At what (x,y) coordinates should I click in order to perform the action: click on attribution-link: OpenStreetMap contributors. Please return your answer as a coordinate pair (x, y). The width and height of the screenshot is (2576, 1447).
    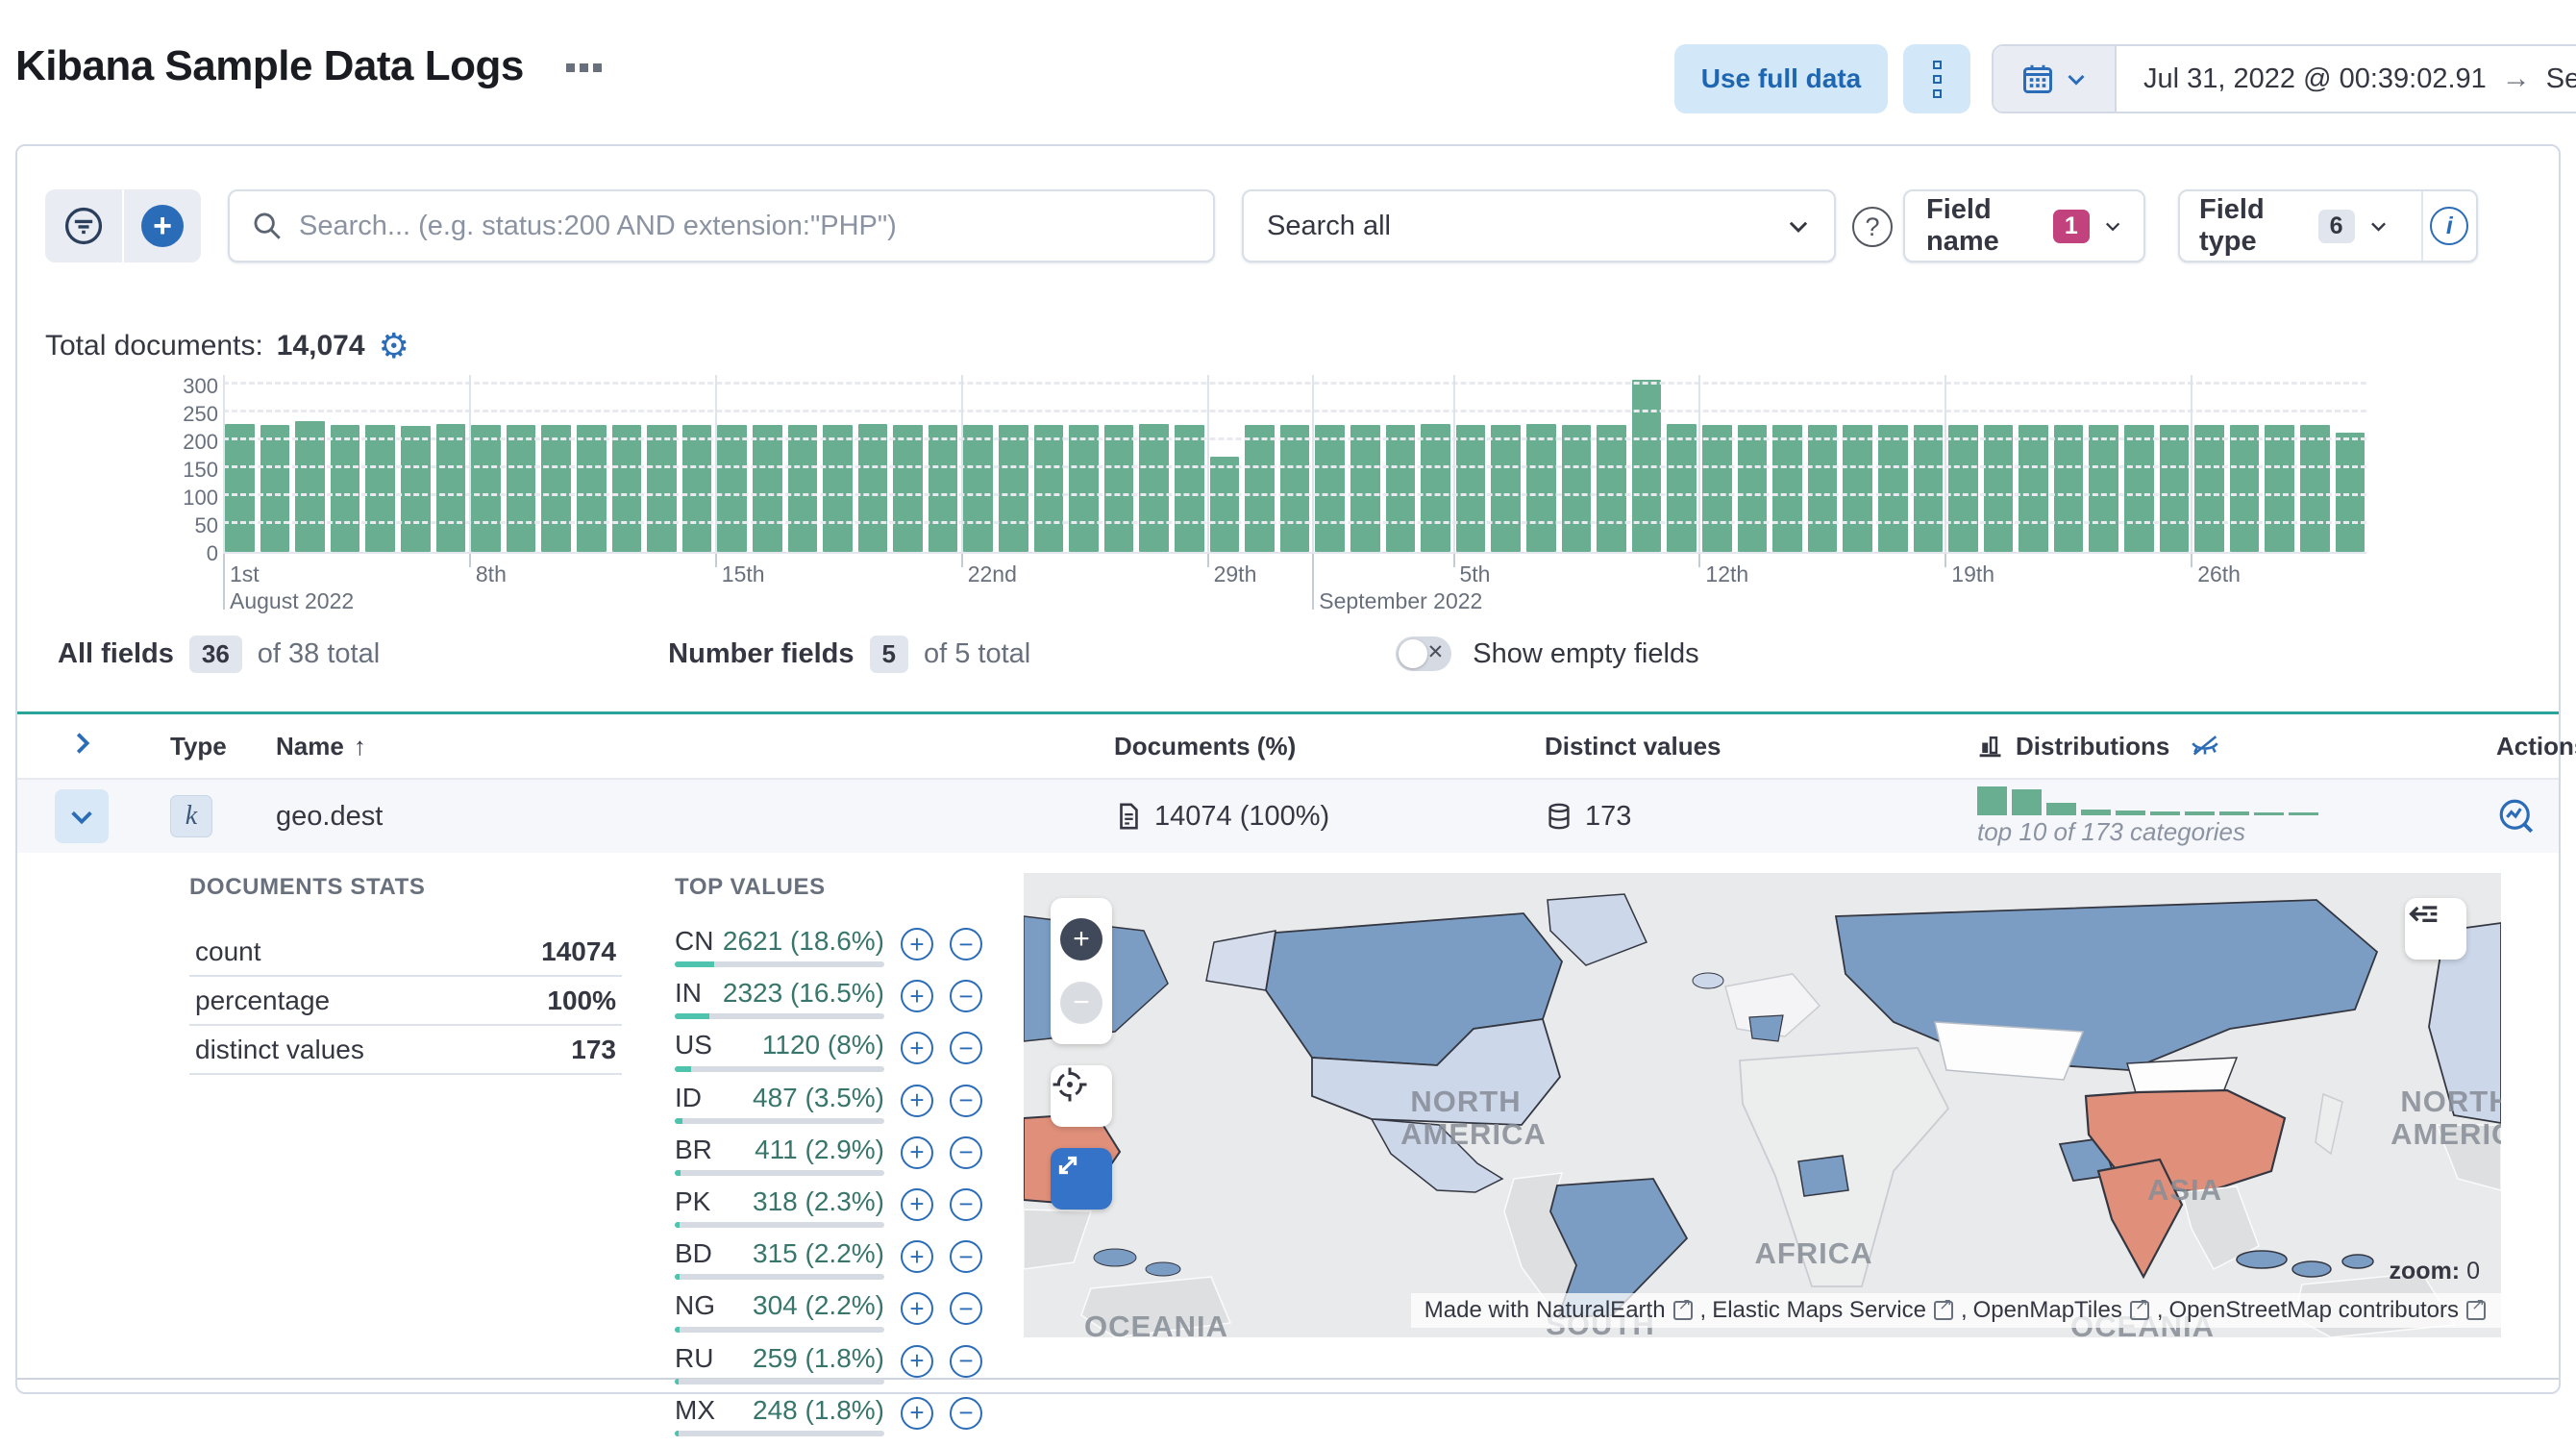
    Looking at the image, I should click on (2314, 1310).